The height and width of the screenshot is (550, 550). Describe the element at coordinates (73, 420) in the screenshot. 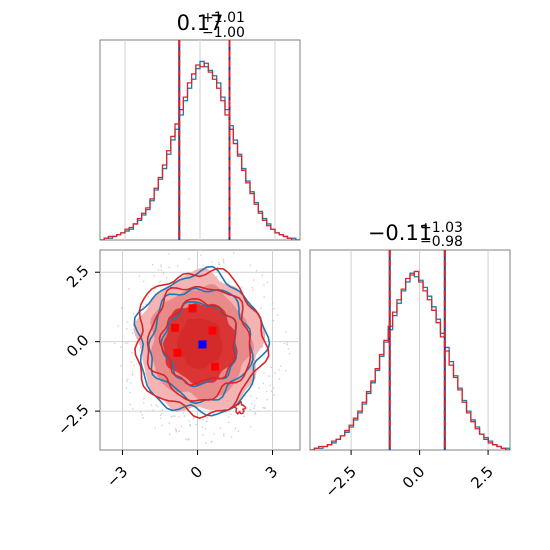

I see `y-tick-label: −2.5` at that location.